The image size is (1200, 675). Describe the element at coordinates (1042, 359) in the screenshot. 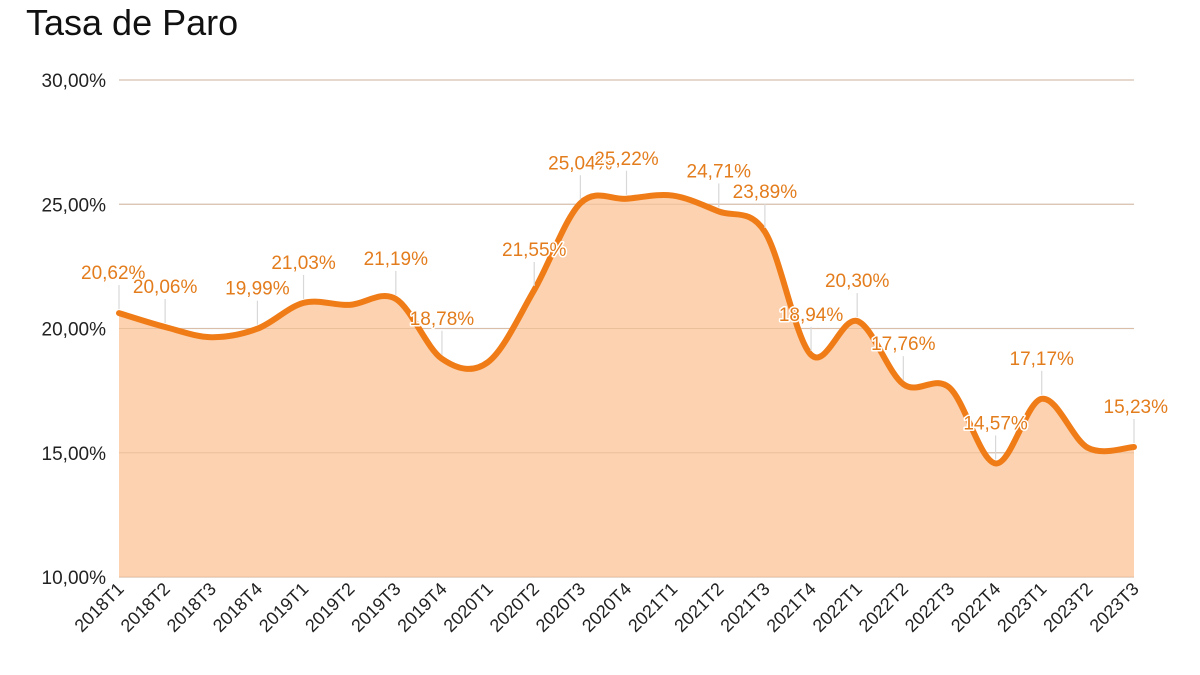

I see `data-label: 17,17%` at that location.